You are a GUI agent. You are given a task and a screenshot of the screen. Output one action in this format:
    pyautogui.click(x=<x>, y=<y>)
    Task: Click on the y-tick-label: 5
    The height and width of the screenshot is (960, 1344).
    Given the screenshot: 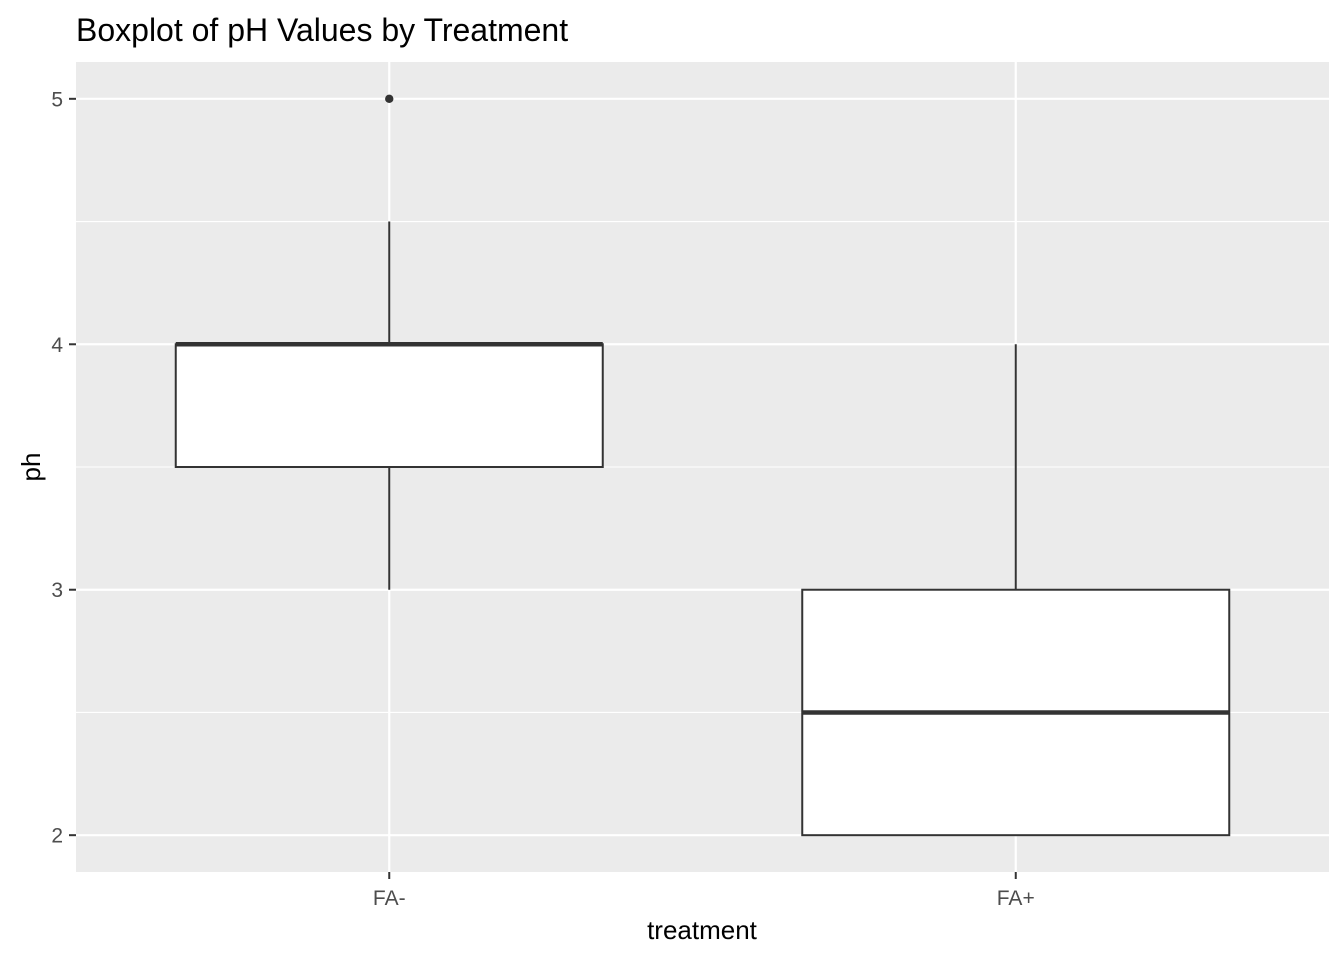 What is the action you would take?
    pyautogui.click(x=57, y=99)
    